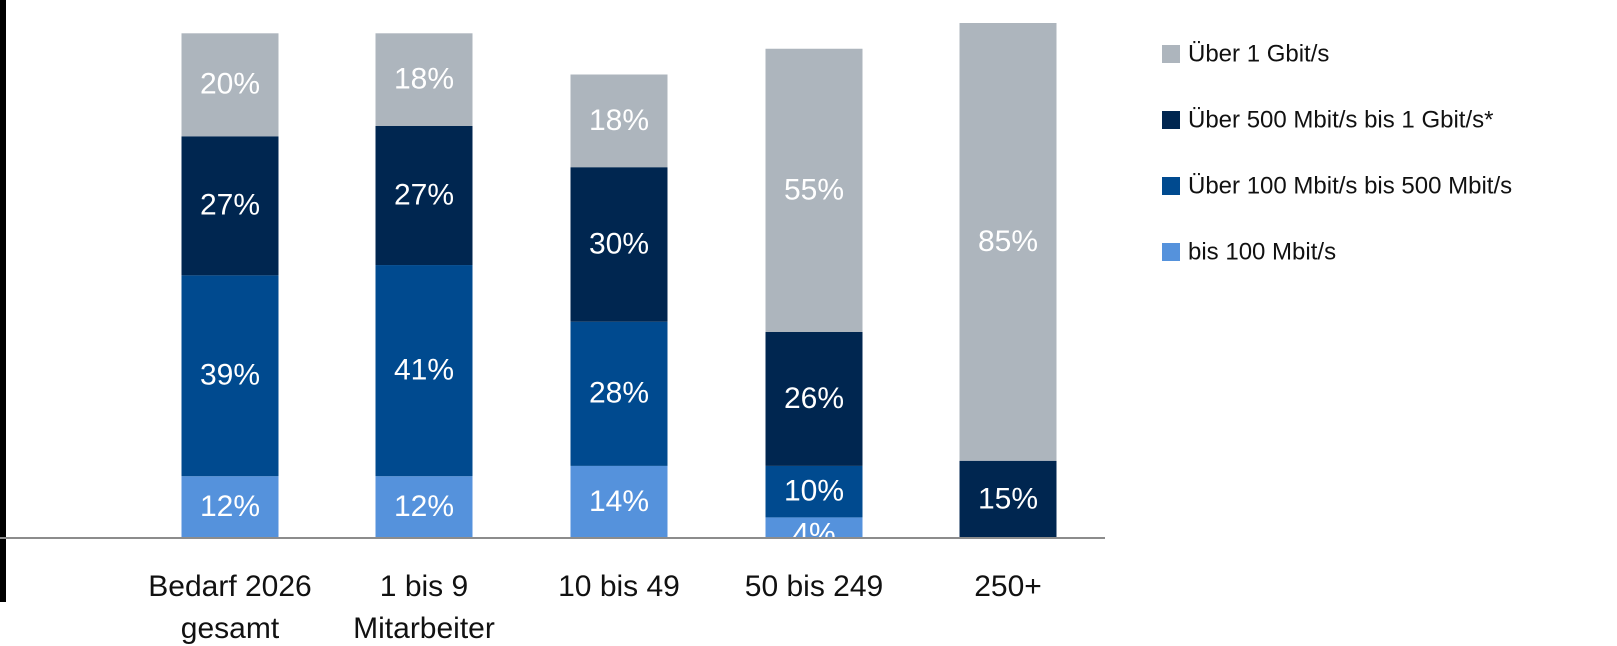  I want to click on data-label-0-0: 12%, so click(230, 506).